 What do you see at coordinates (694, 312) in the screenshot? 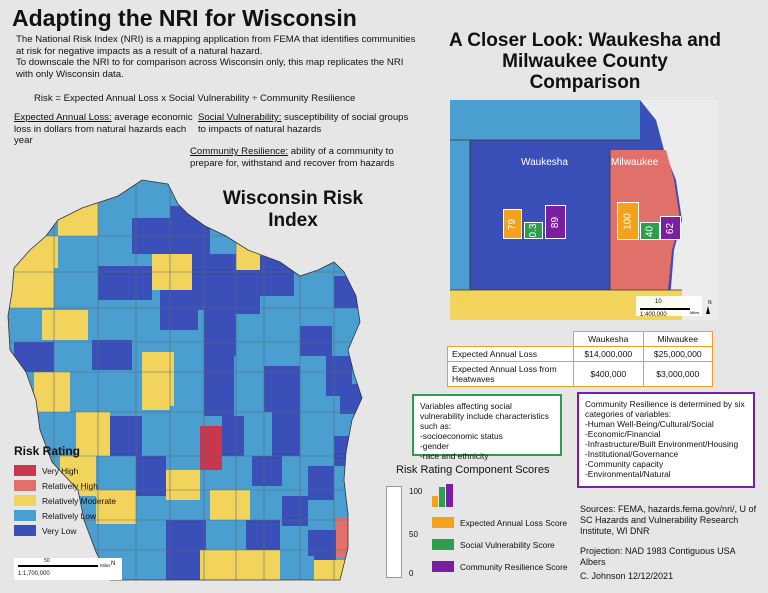
I see `inset-scale-unit: Miles` at bounding box center [694, 312].